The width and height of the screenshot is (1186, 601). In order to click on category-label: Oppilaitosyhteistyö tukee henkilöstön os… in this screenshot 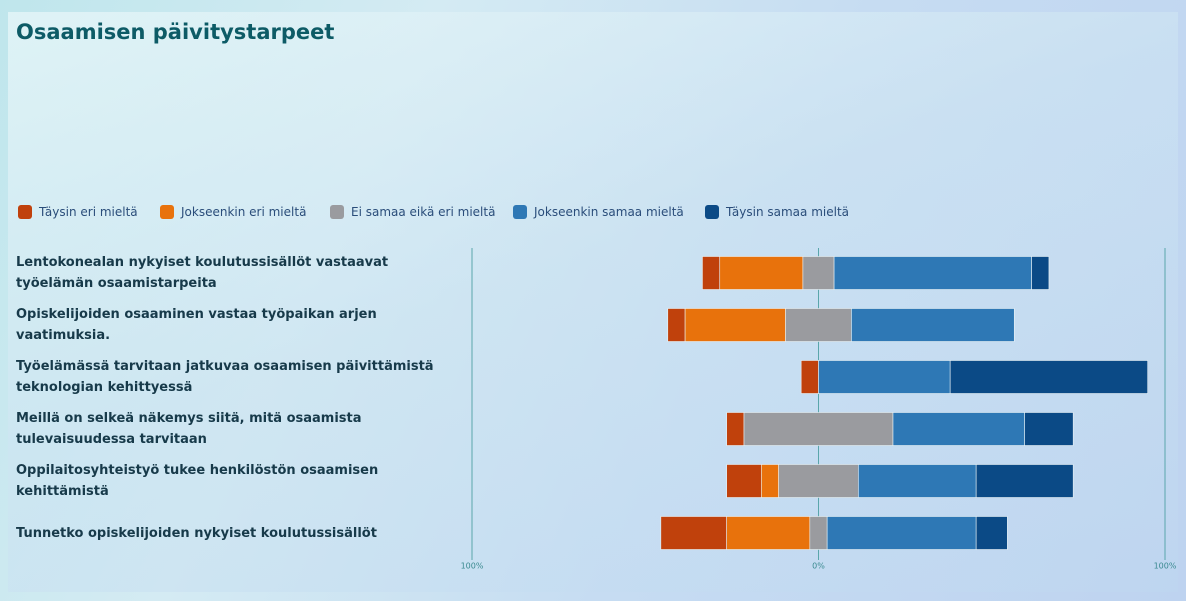, I will do `click(197, 481)`.